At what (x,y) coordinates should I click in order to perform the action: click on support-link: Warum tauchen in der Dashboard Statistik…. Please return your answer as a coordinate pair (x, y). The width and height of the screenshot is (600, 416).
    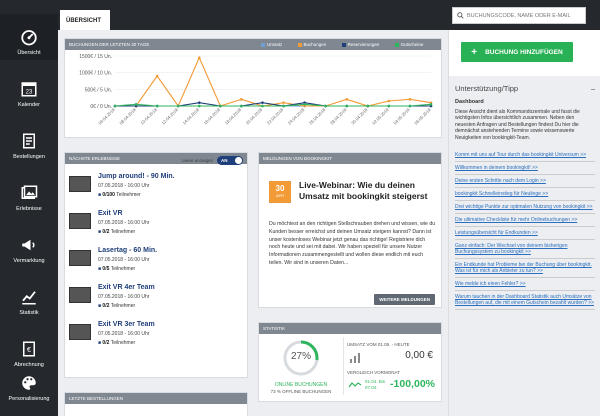
    Looking at the image, I should click on (525, 301).